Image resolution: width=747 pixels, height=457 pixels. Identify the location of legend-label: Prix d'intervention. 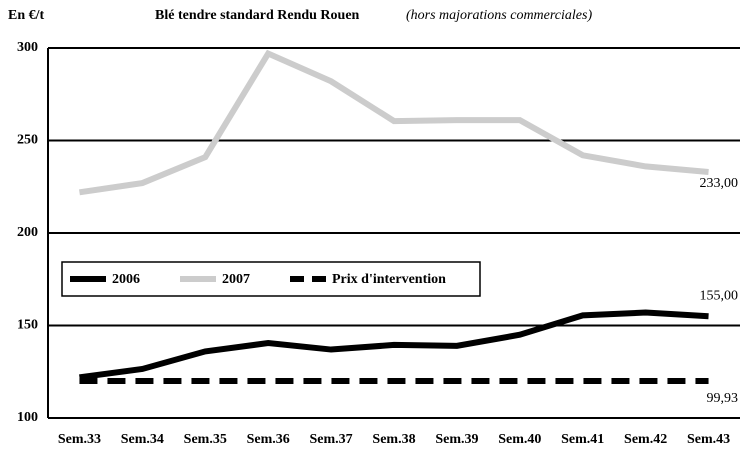
(389, 279).